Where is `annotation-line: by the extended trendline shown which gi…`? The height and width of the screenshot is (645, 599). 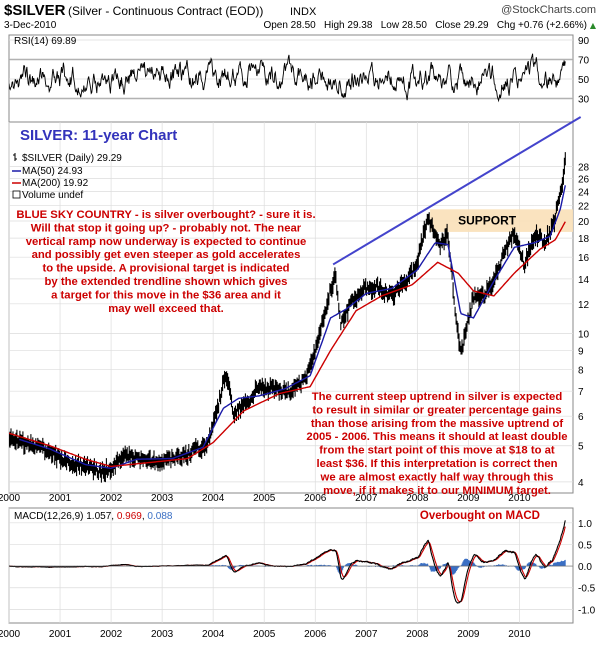 annotation-line: by the extended trendline shown which gi… is located at coordinates (166, 282).